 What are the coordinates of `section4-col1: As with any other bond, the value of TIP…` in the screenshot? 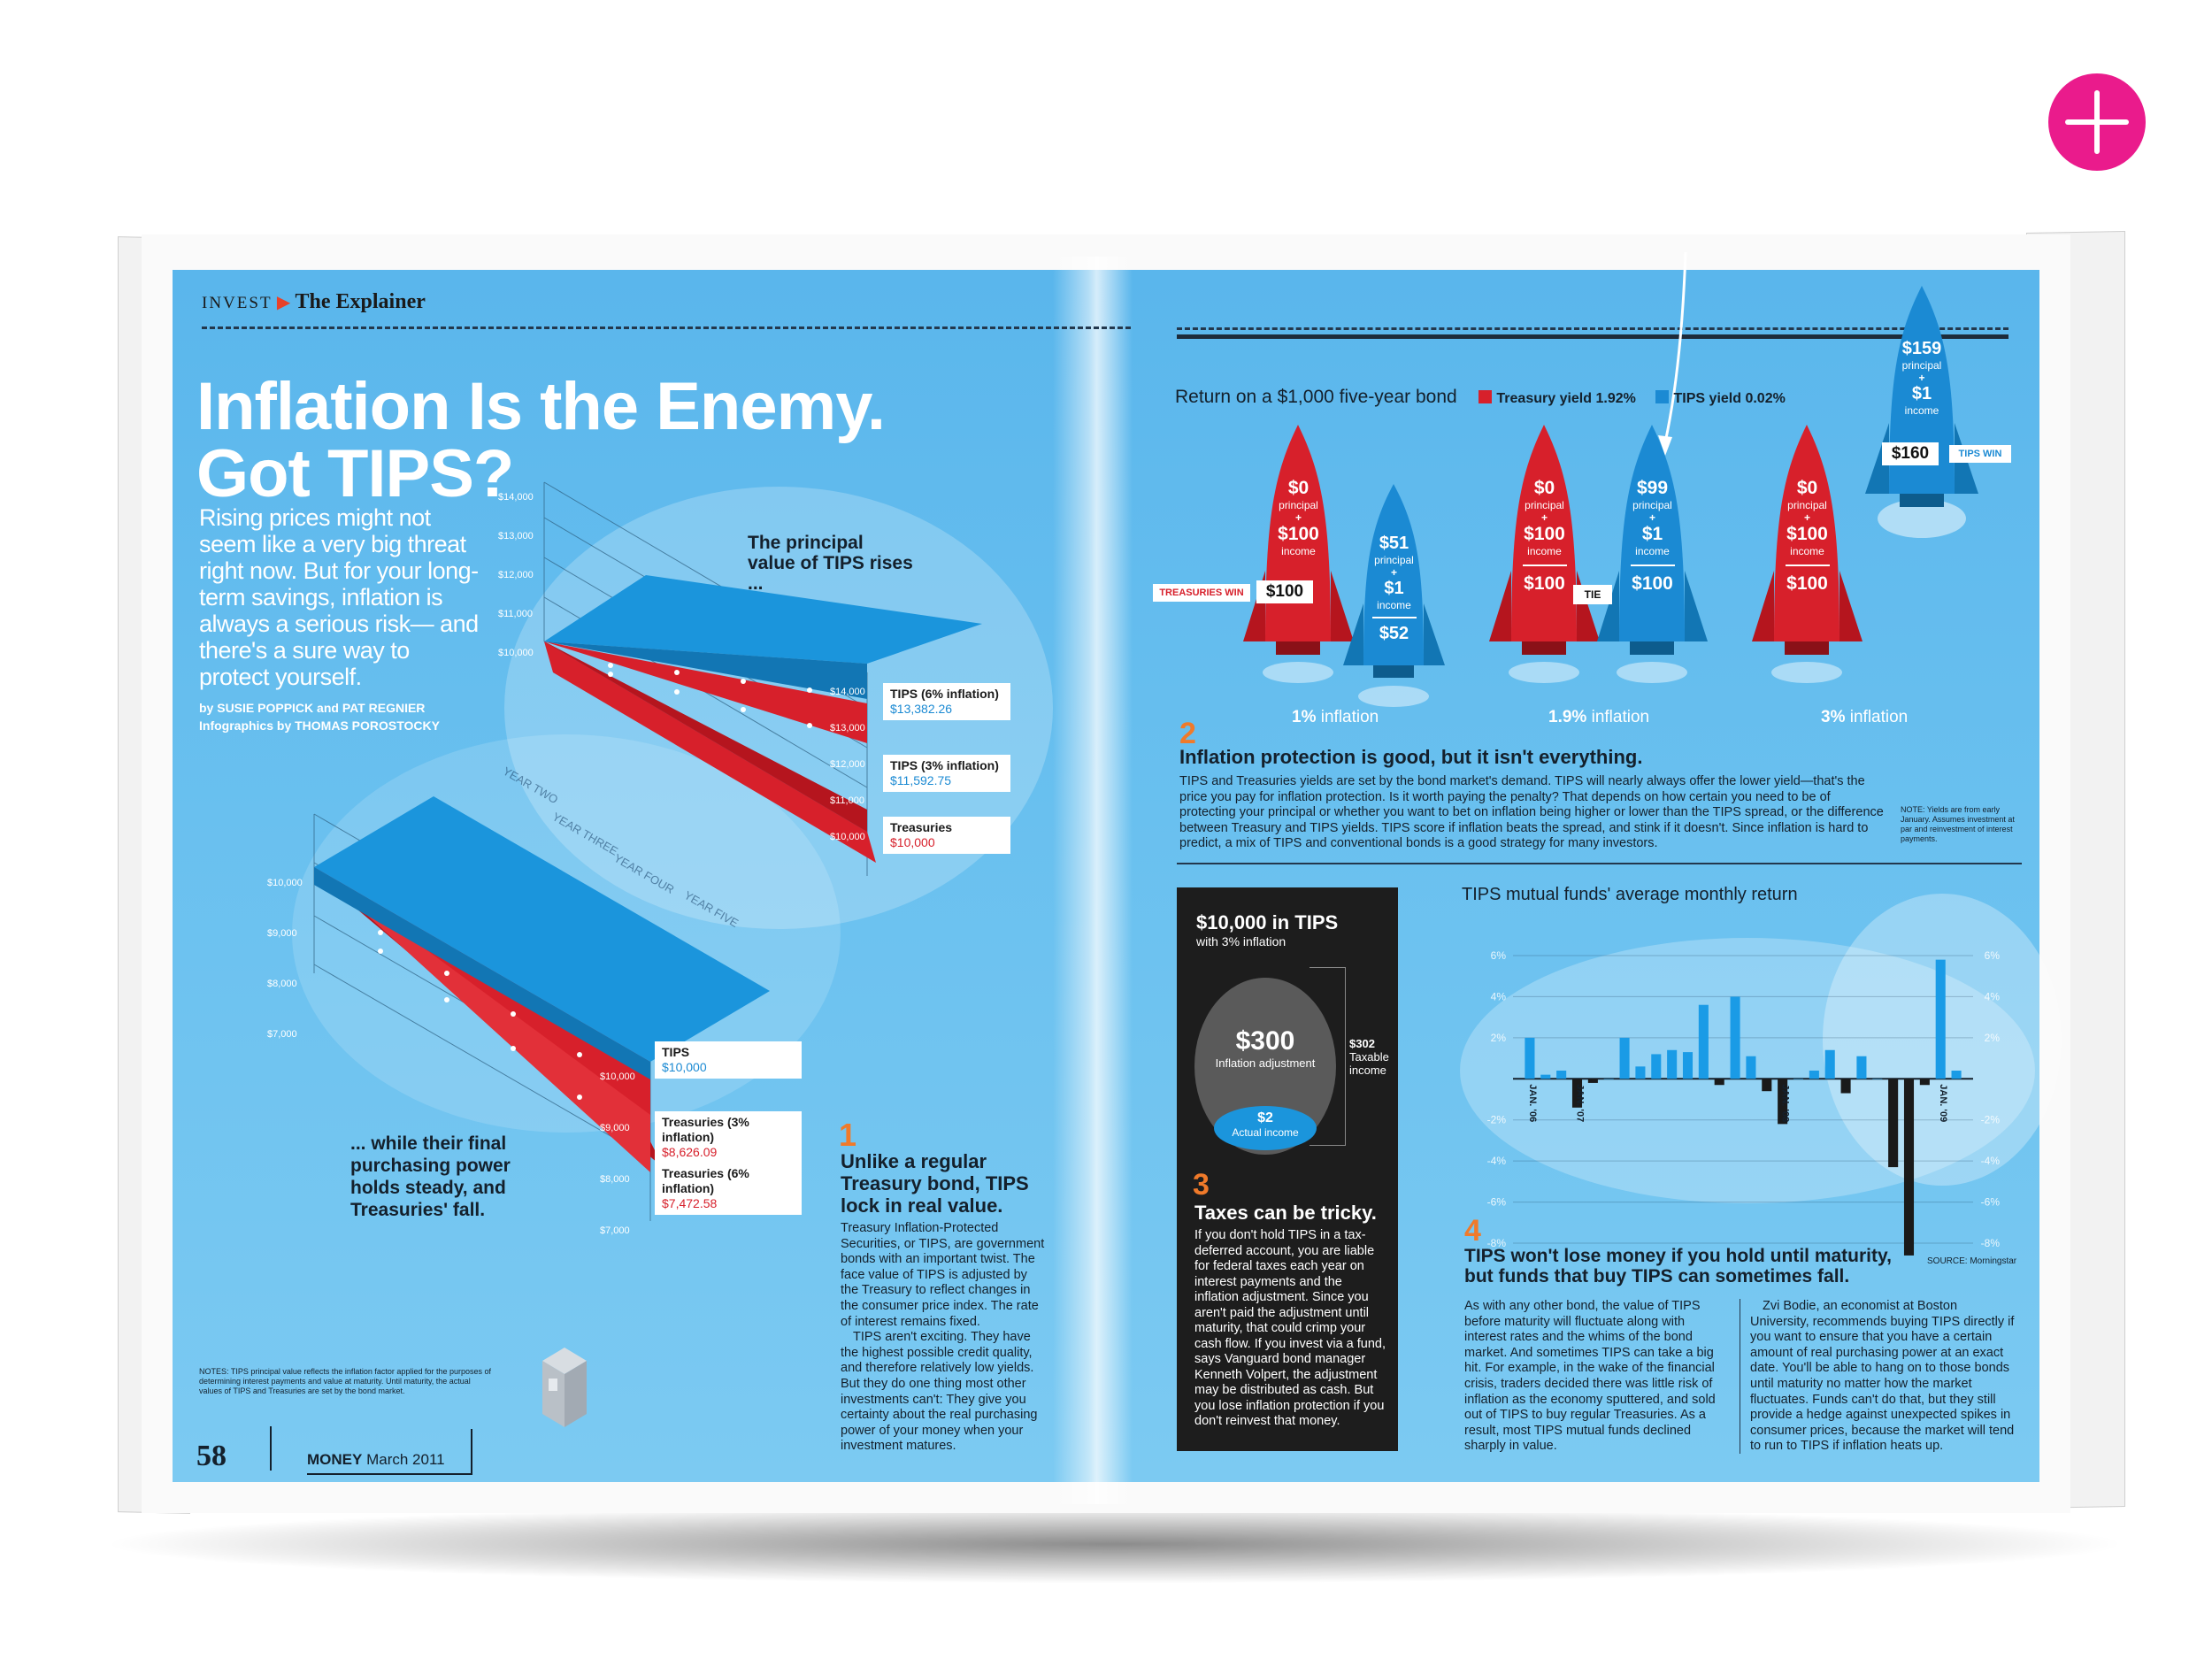 It's located at (1590, 1376).